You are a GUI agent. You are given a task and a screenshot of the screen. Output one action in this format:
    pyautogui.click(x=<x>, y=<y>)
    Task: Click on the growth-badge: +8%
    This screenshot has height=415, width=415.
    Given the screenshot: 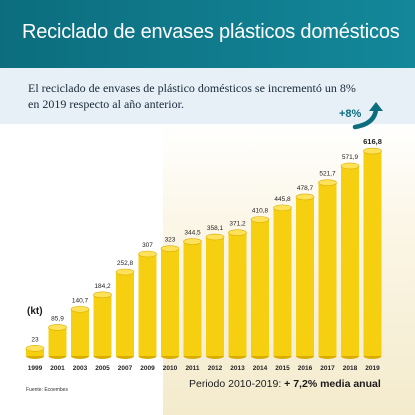 What is the action you would take?
    pyautogui.click(x=350, y=114)
    